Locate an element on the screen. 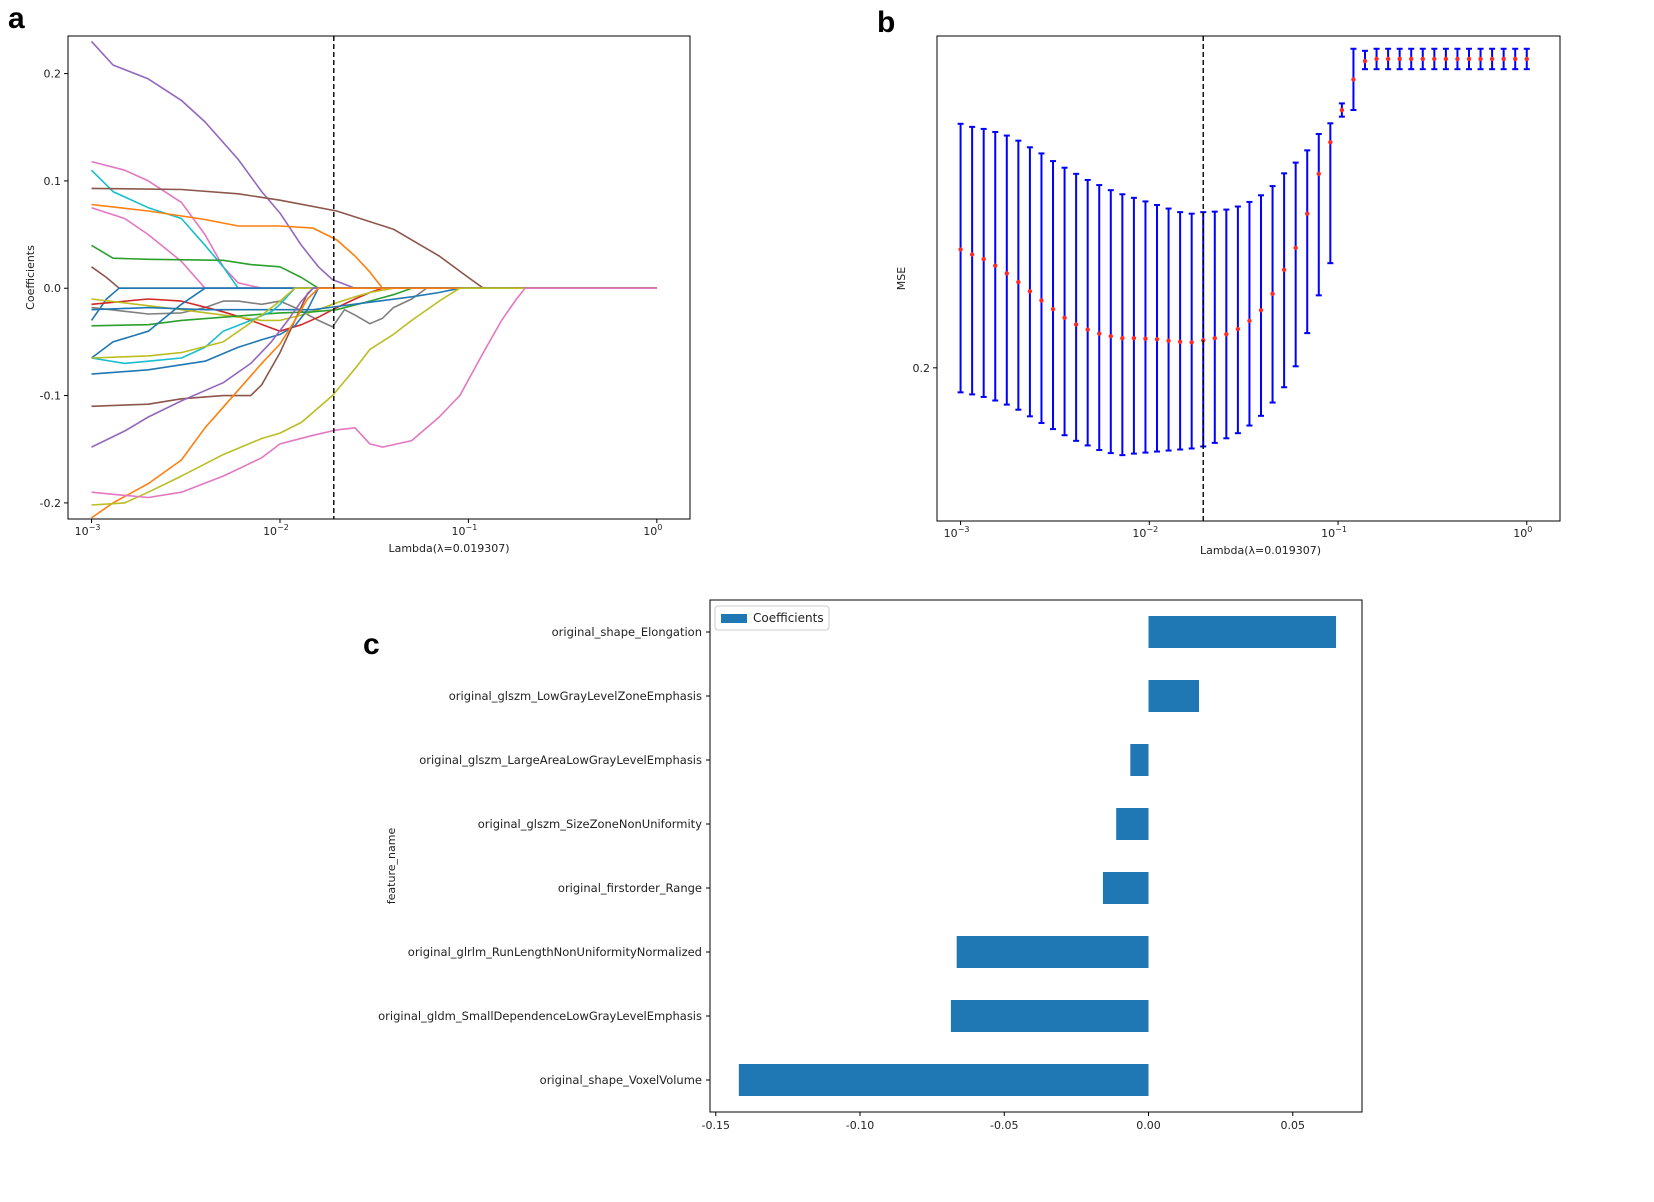 The width and height of the screenshot is (1654, 1202). coefficient-path-s16 is located at coordinates (374, 326).